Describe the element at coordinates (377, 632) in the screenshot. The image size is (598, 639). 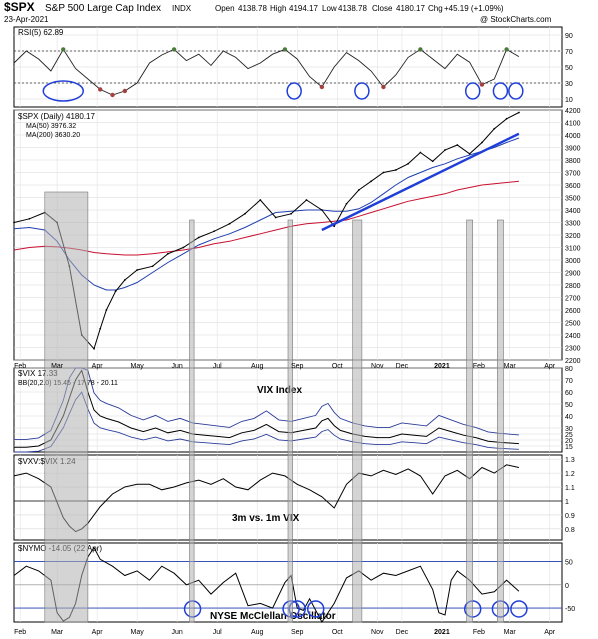
I see `x-tick-label-bottom: Nov` at that location.